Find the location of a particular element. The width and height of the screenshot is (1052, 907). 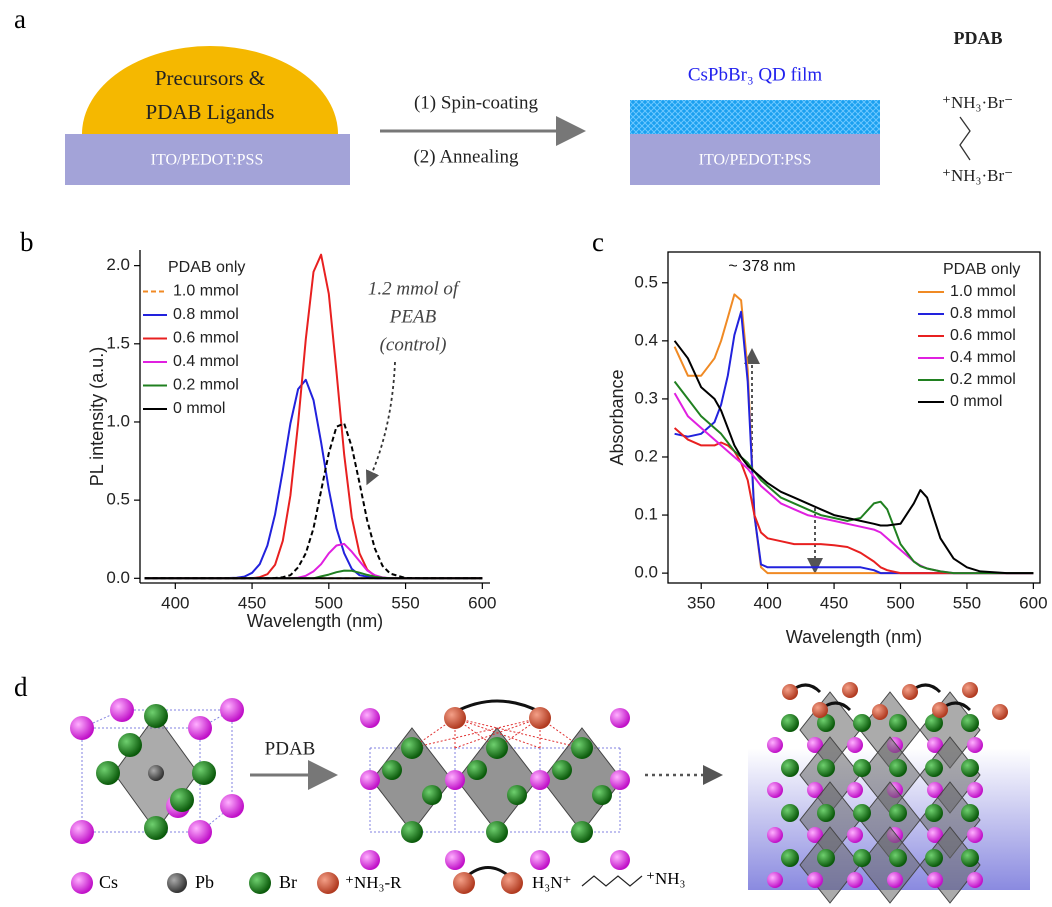

substrate-label: ITO/PEDOT:PSS is located at coordinates (207, 160).